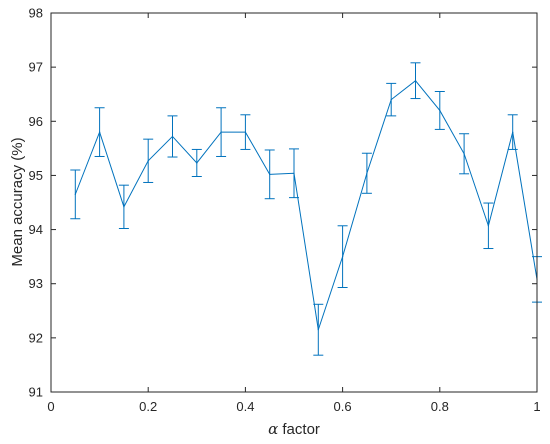 Image resolution: width=550 pixels, height=444 pixels. What do you see at coordinates (440, 406) in the screenshot?
I see `x-tick-label: 0.8` at bounding box center [440, 406].